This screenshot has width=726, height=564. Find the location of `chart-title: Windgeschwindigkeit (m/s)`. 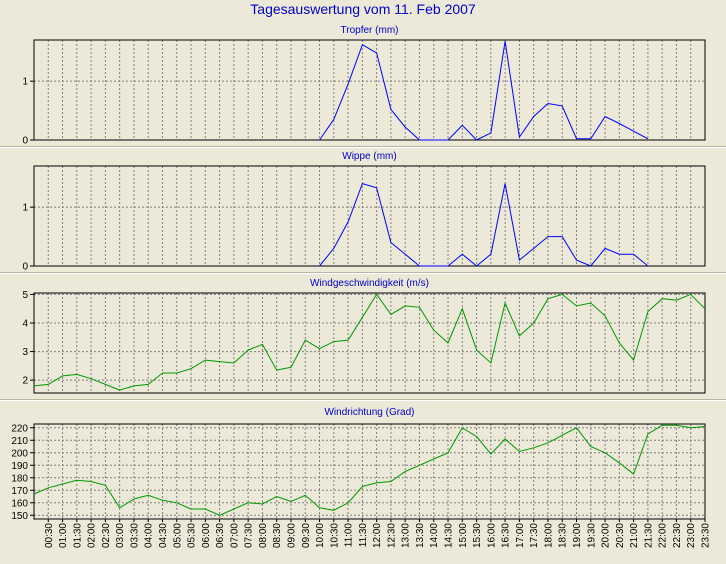

chart-title: Windgeschwindigkeit (m/s) is located at coordinates (369, 283).